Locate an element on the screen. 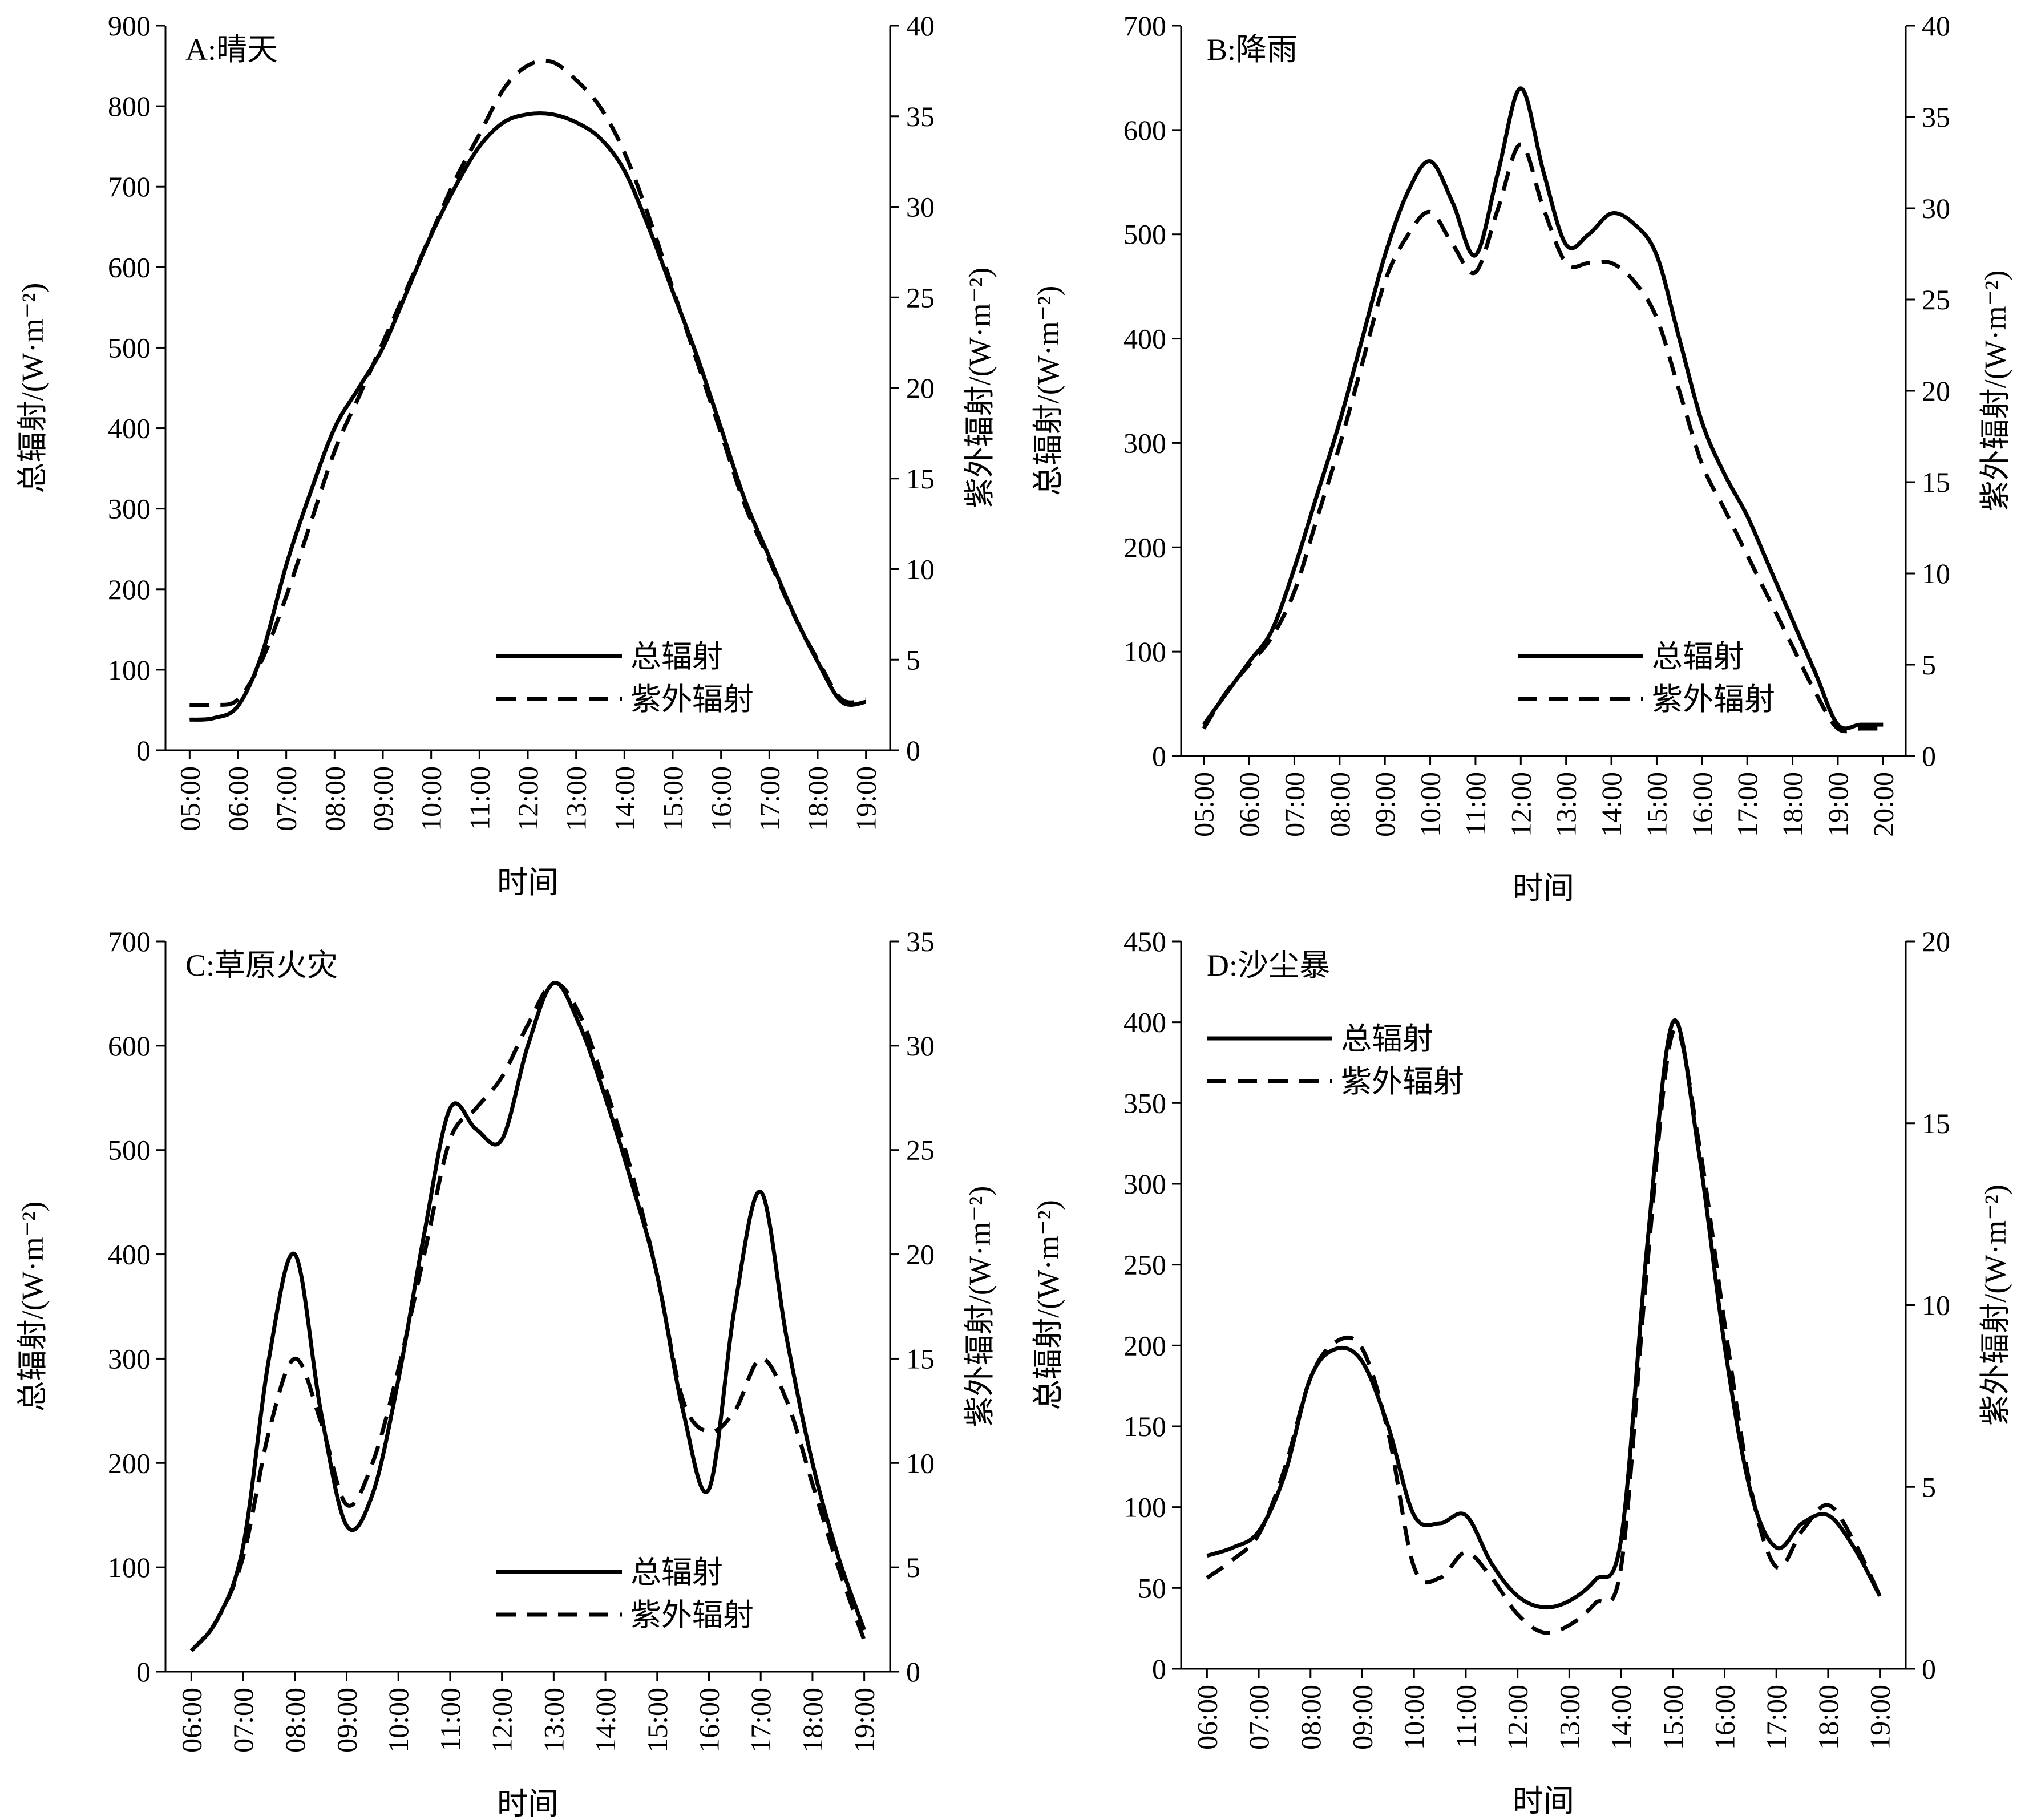 The width and height of the screenshot is (2037, 1820). left-y-tick-label: 450 is located at coordinates (1144, 941).